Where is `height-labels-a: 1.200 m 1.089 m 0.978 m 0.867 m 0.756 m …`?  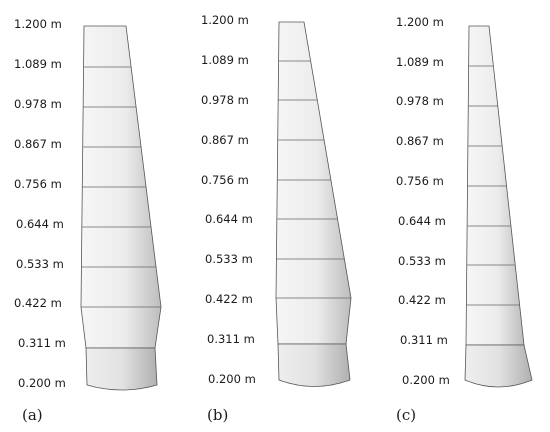
height-labels-a: 1.200 m 1.089 m 0.978 m 0.867 m 0.756 m … is located at coordinates (40, 203).